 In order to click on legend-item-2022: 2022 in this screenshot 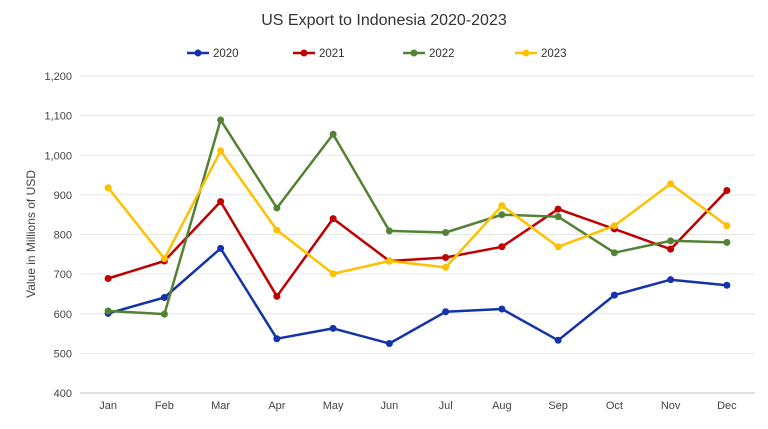, I will do `click(429, 54)`.